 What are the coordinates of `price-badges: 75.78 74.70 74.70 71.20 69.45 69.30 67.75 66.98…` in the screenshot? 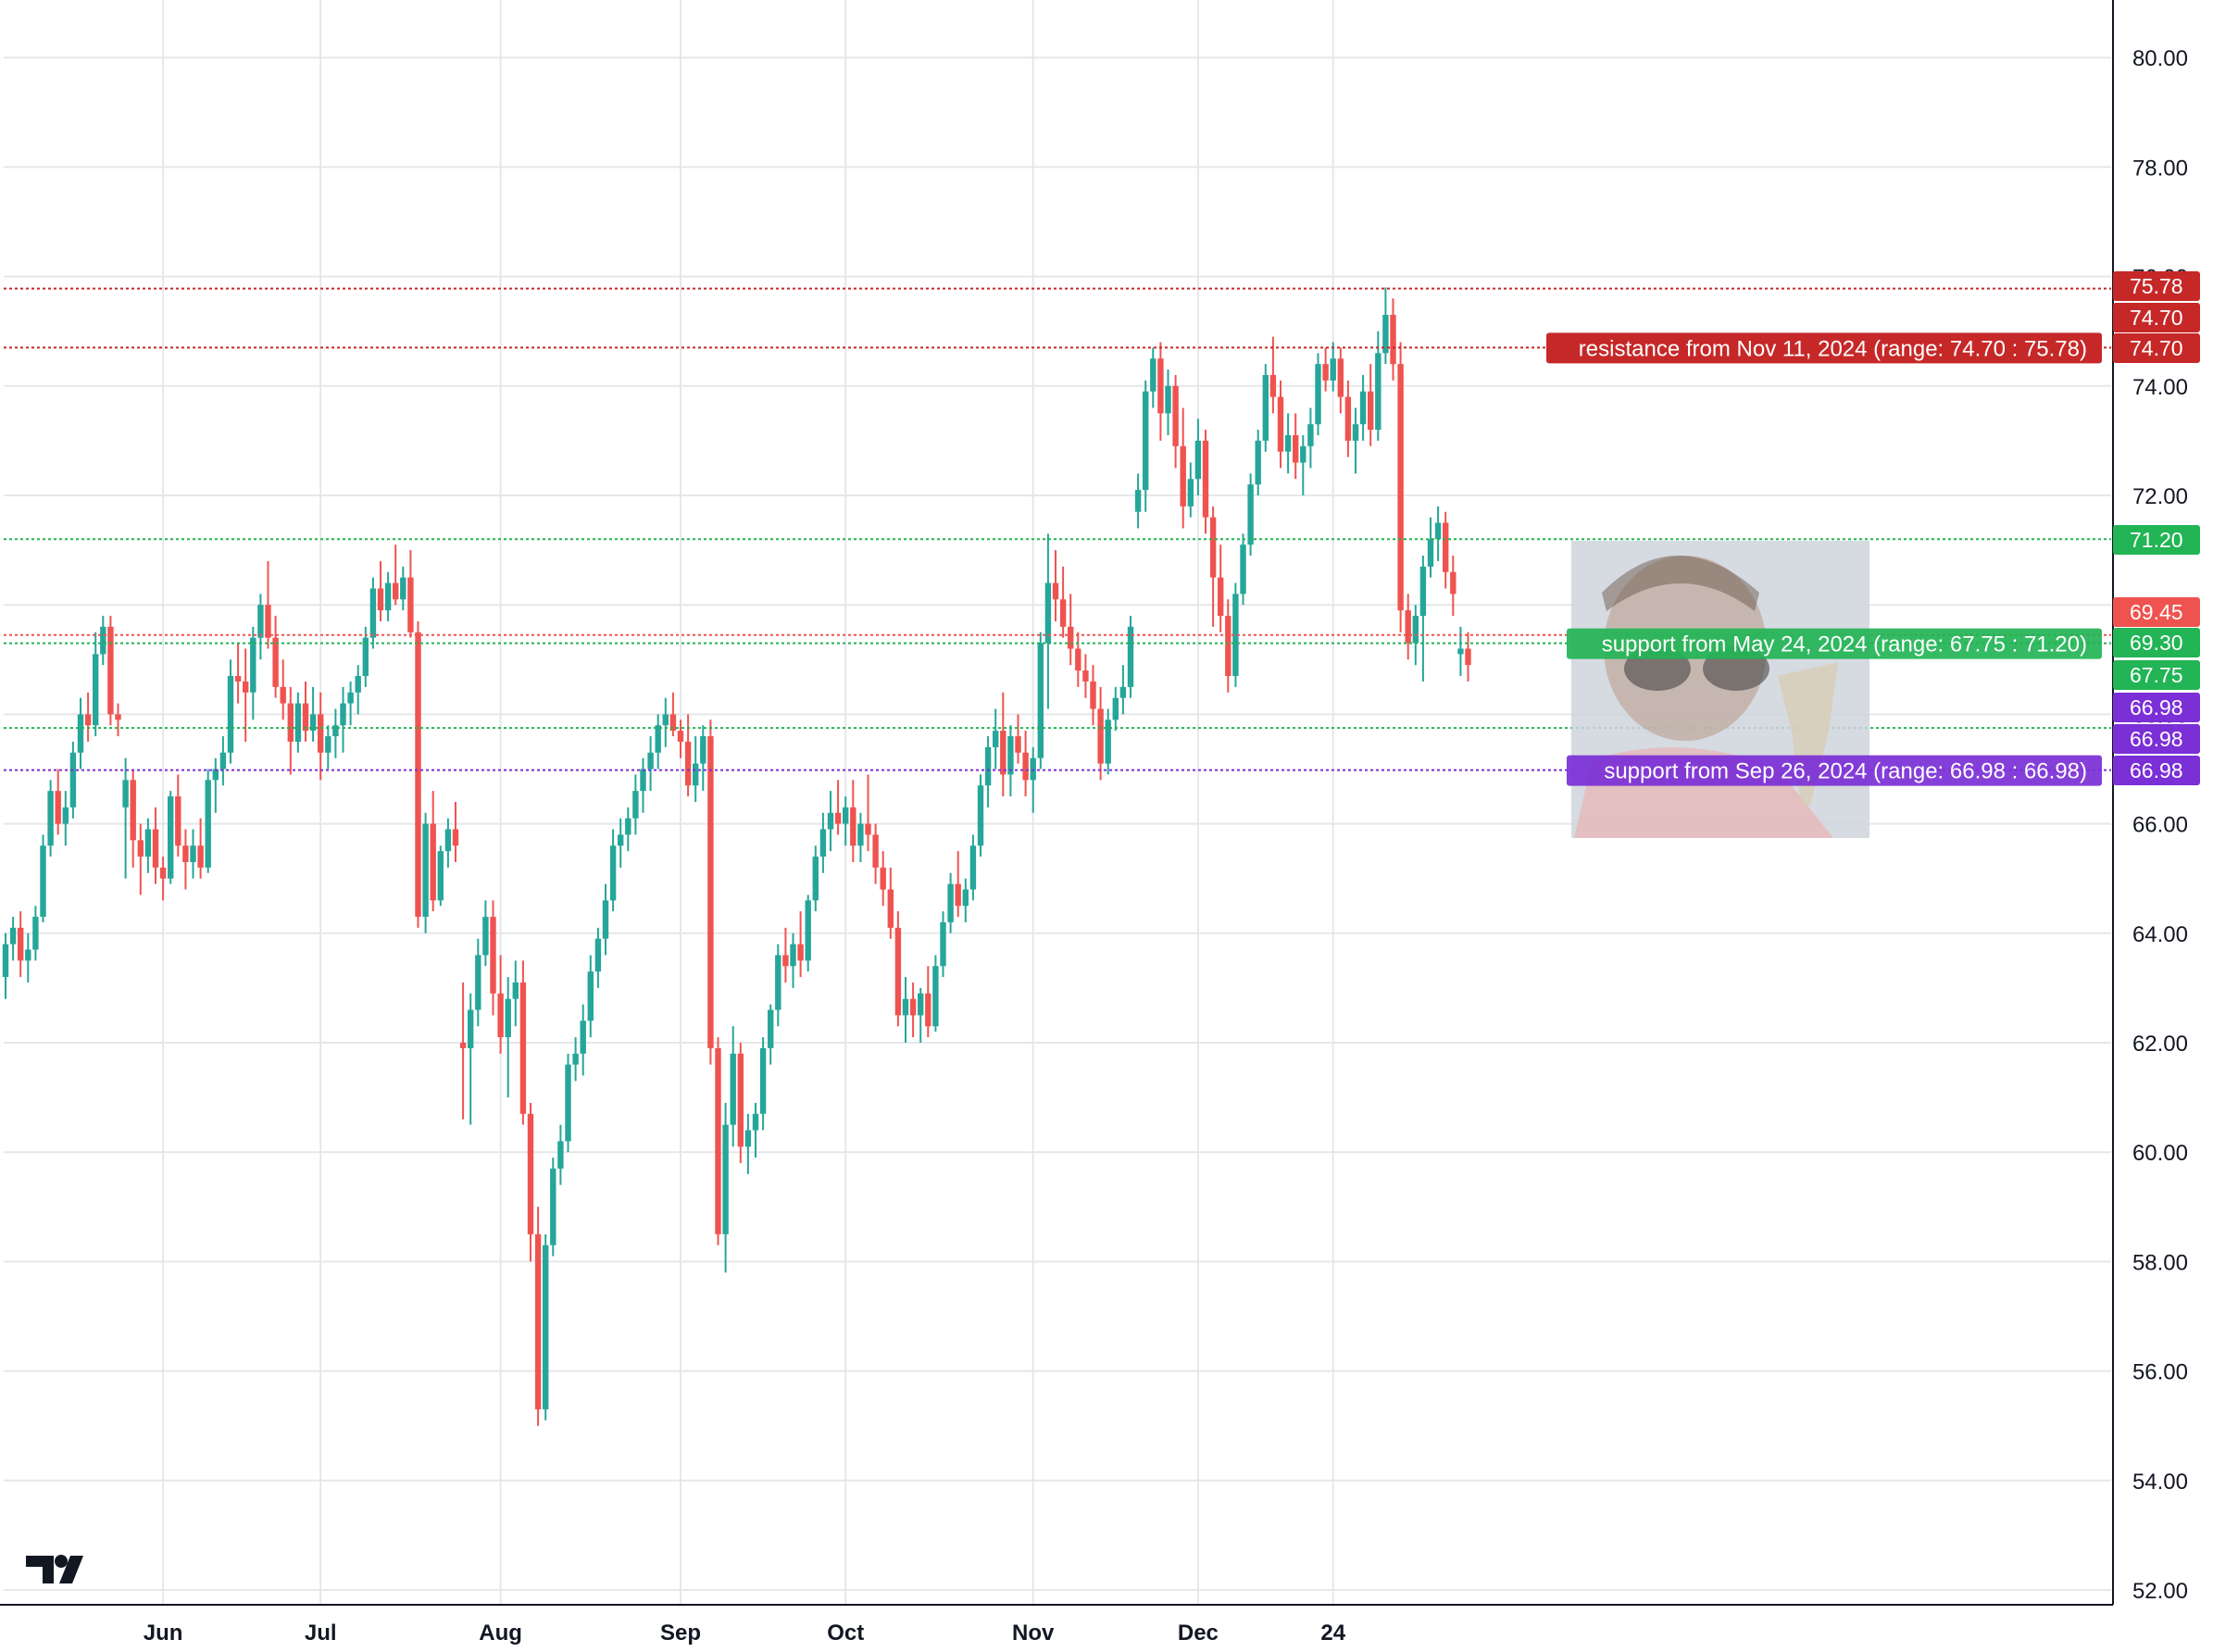 It's located at (2156, 528).